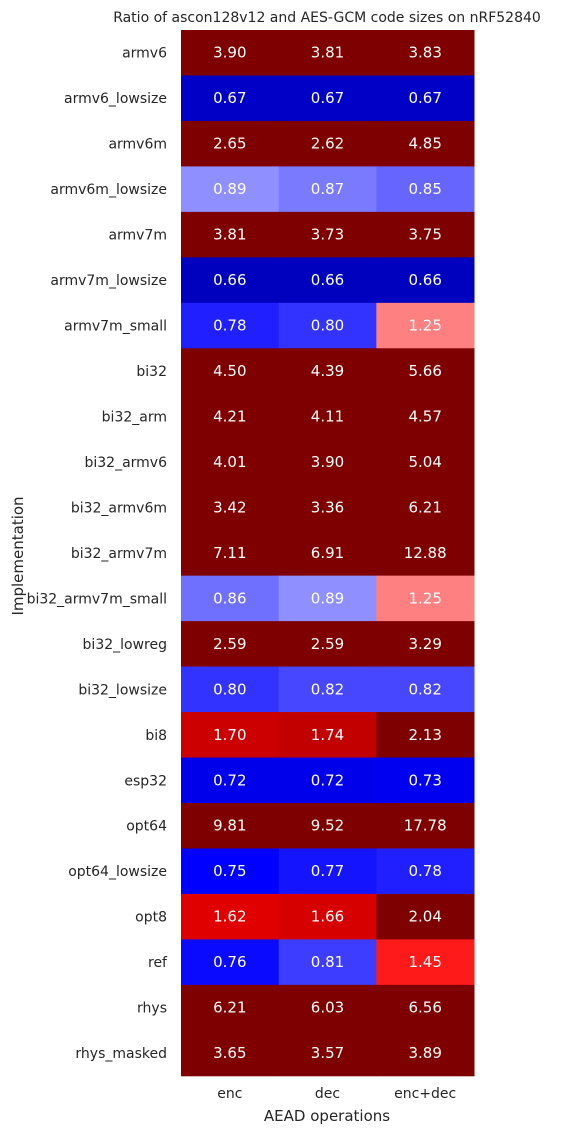 Image resolution: width=568 pixels, height=1134 pixels. Describe the element at coordinates (229, 507) in the screenshot. I see `cell-value-label: 3.42` at that location.